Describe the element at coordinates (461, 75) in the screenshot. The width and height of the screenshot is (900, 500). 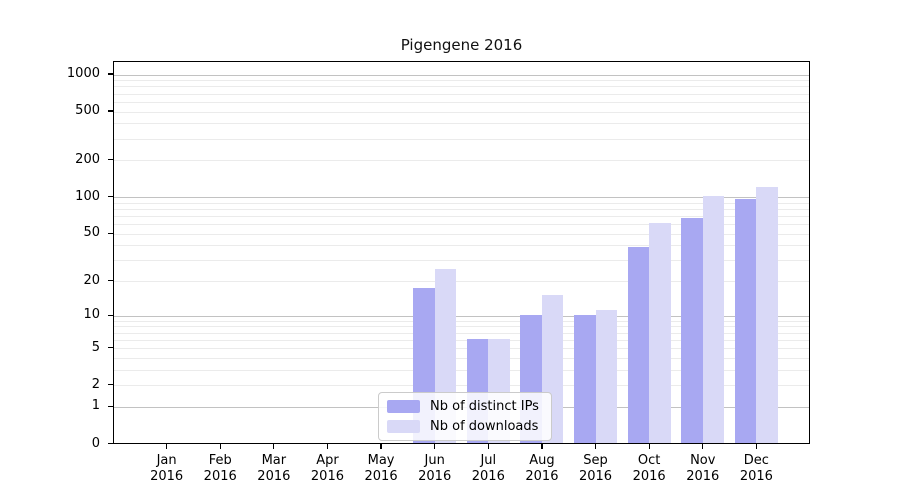
I see `major-gridline` at that location.